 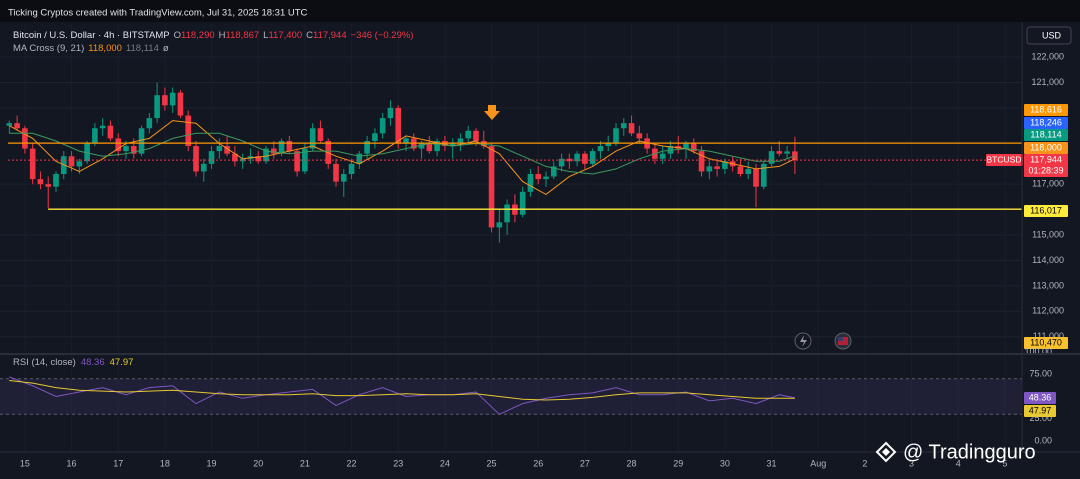 I want to click on rsi-line, so click(x=402, y=395).